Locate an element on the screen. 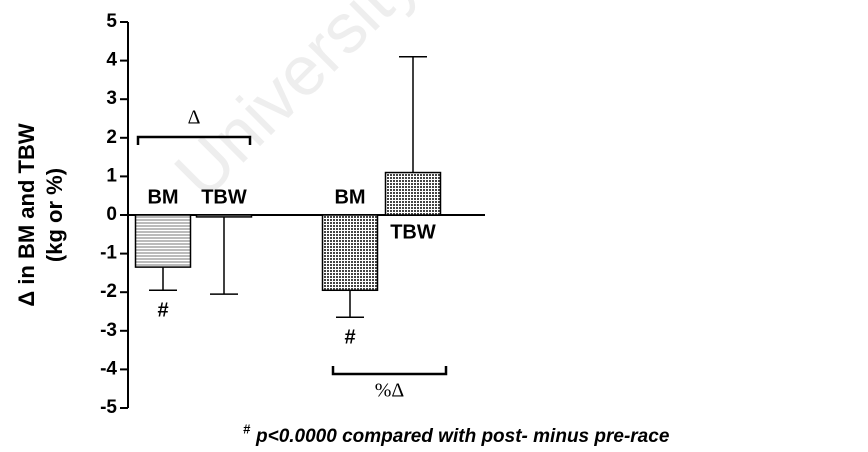 The height and width of the screenshot is (452, 868). group-label: Δ is located at coordinates (194, 118).